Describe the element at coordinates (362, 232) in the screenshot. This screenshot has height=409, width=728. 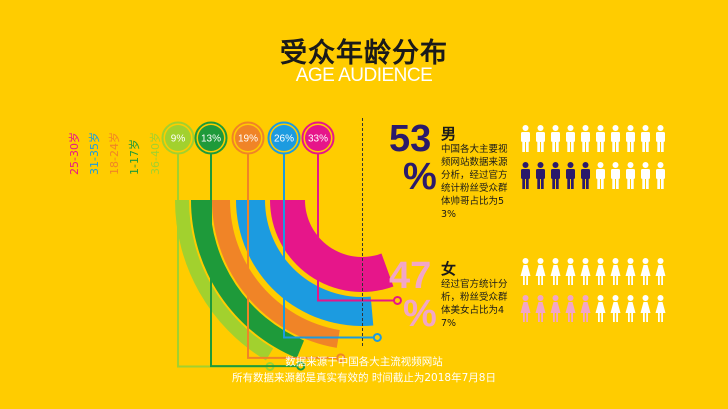
I see `divider-line` at that location.